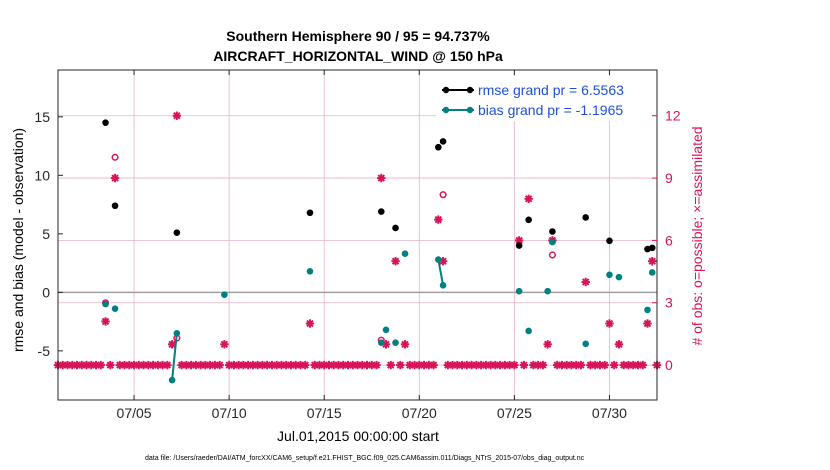 The height and width of the screenshot is (470, 830). Describe the element at coordinates (669, 240) in the screenshot. I see `y-tick-label-right: 6` at that location.